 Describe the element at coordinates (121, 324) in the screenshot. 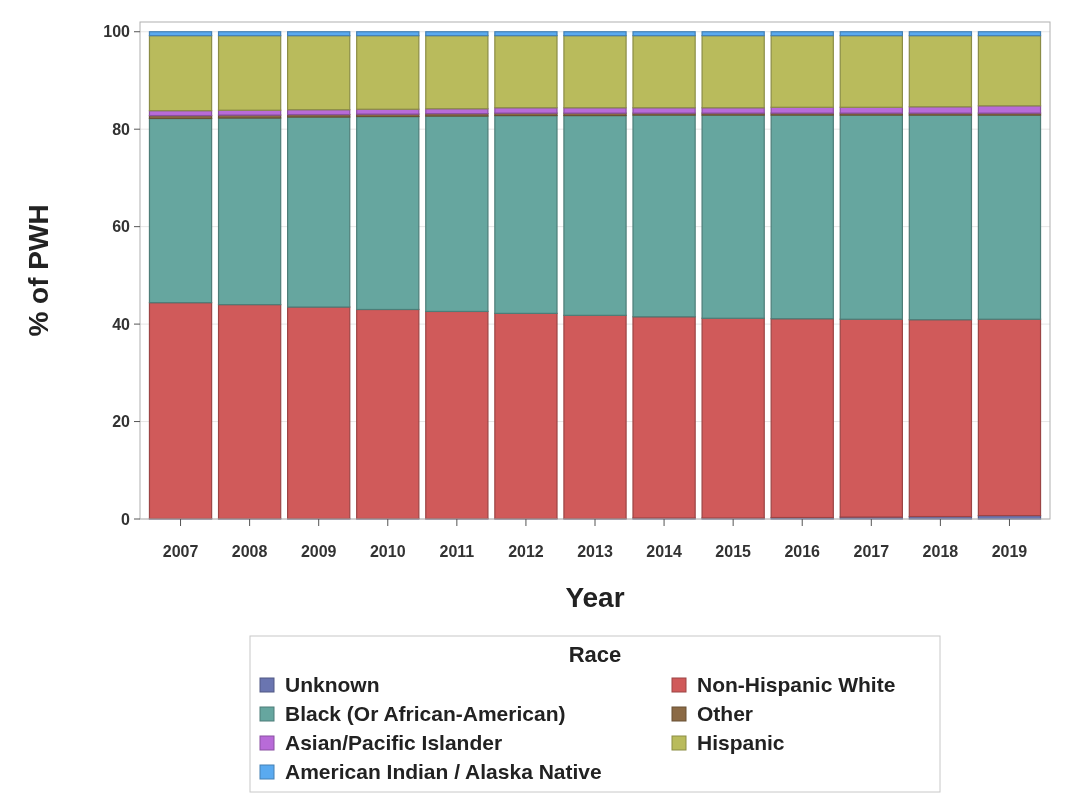

I see `y-tick-label: 40` at that location.